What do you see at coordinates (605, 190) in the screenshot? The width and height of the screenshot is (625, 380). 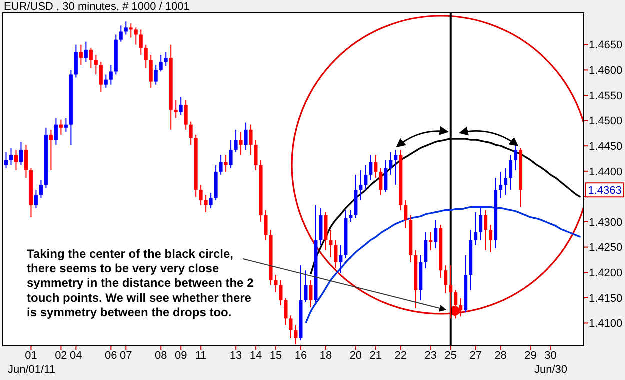 I see `annotation: 1.4363` at bounding box center [605, 190].